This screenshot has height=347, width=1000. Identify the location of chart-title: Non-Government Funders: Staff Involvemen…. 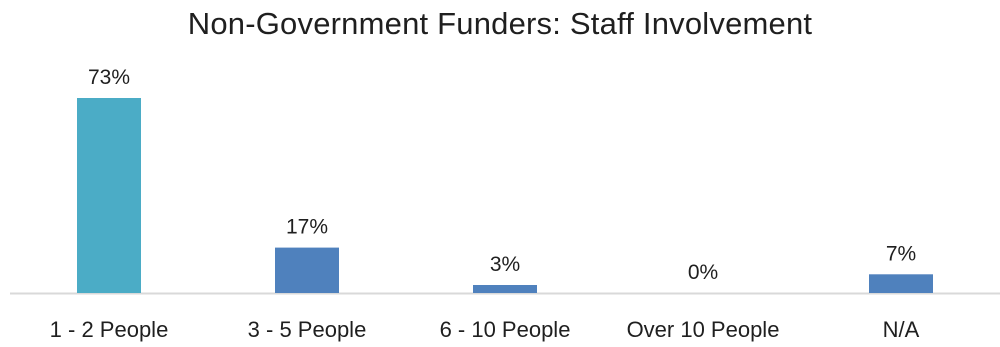
(500, 23).